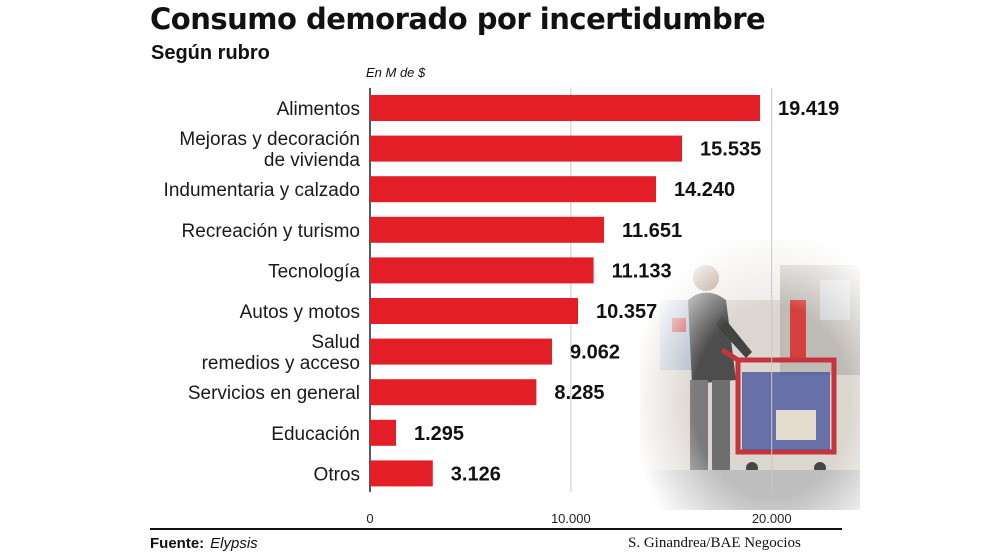  Describe the element at coordinates (271, 231) in the screenshot. I see `category-label: Recreación y turismo` at that location.